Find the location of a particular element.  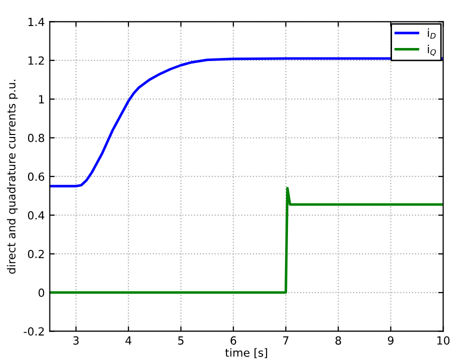

legend-label: i$_{Q}$ is located at coordinates (432, 50).